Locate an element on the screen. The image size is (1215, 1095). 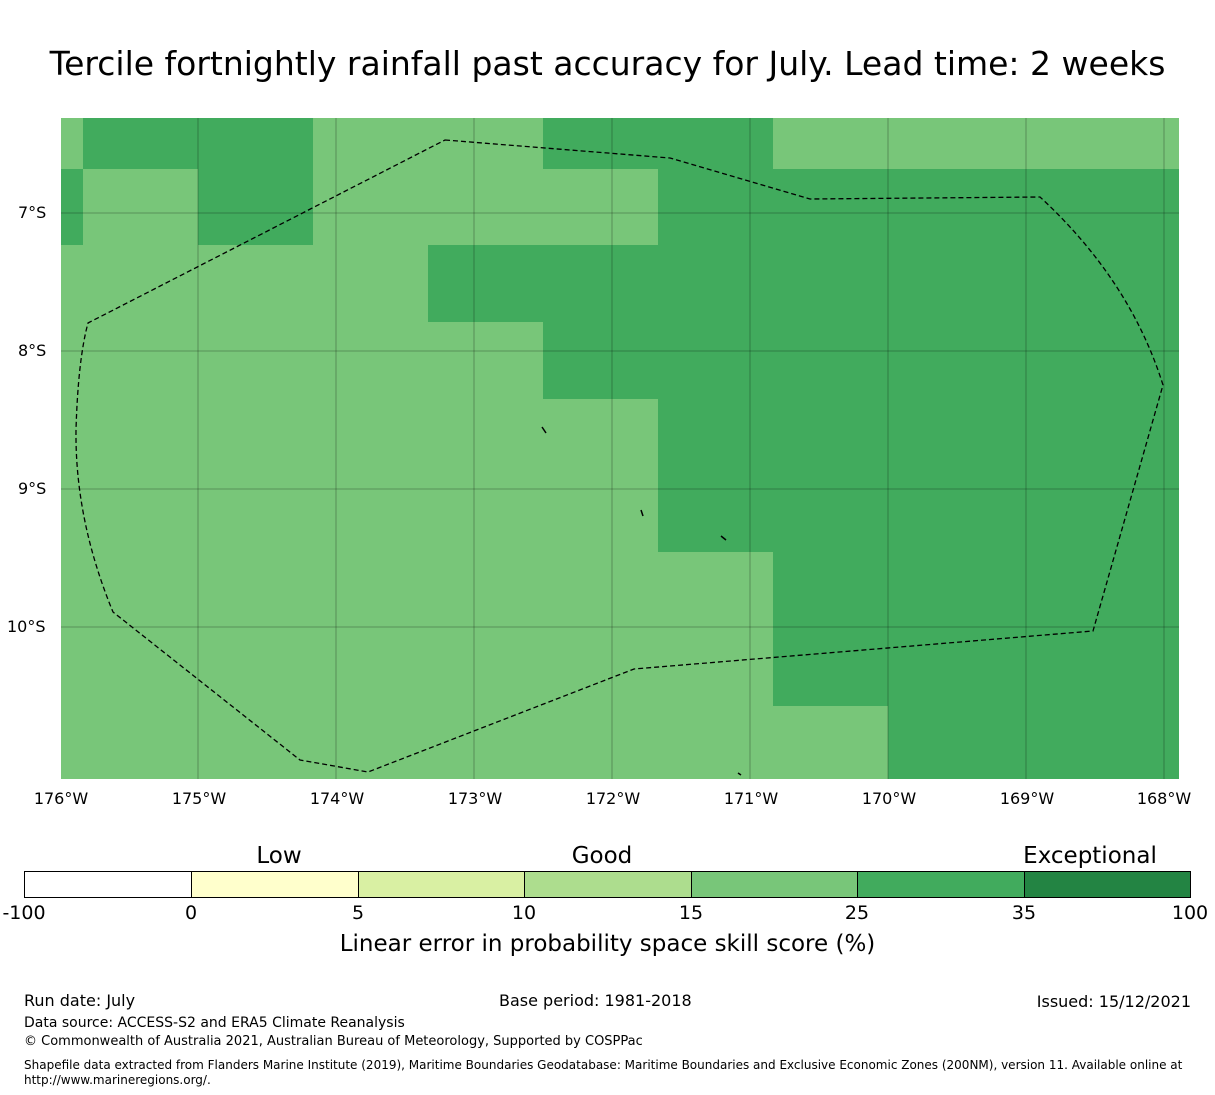
lon-label: 173°W is located at coordinates (475, 798).